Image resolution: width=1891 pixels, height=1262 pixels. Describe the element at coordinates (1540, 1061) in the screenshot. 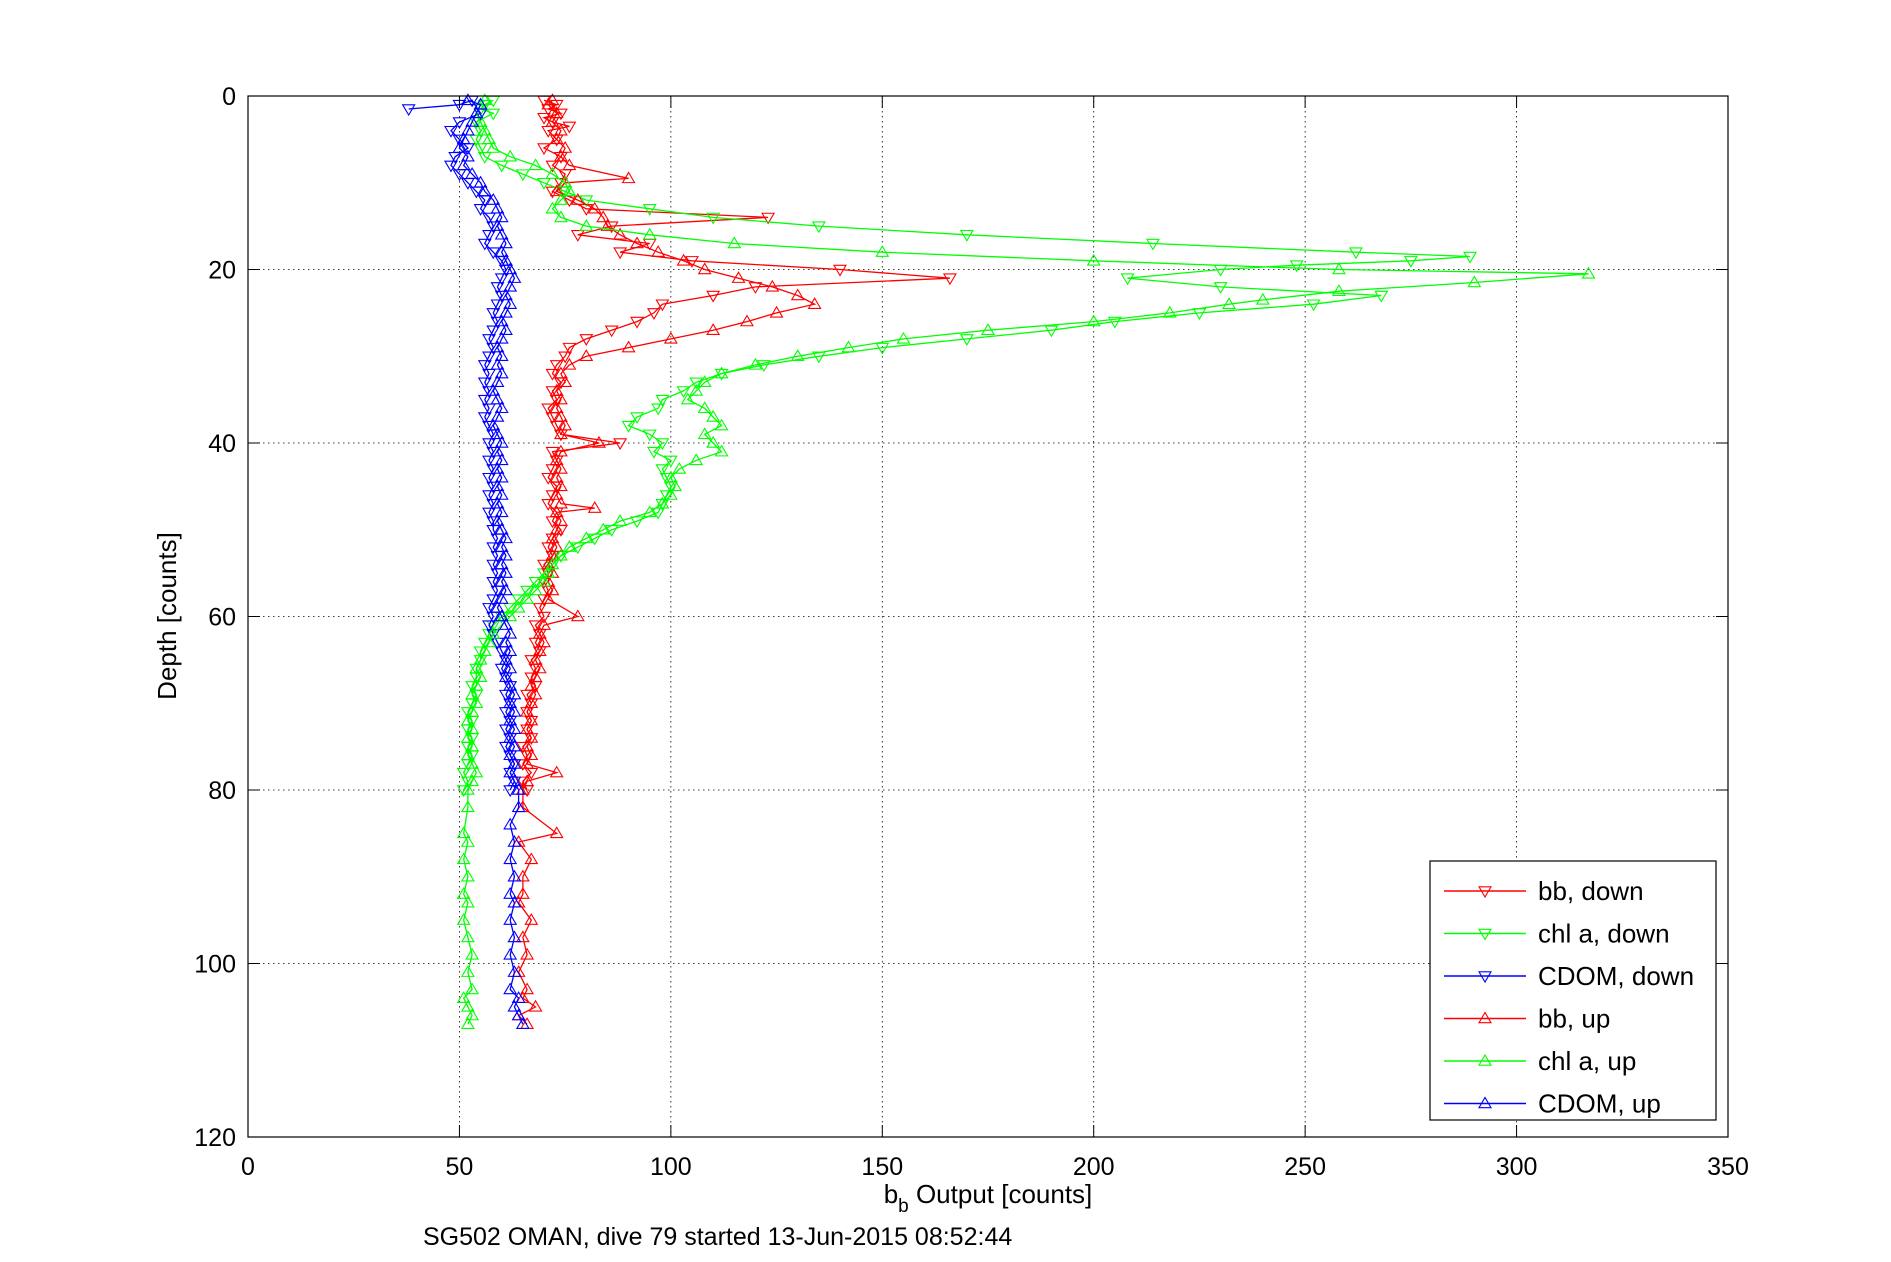

I see `legend-entry: chl a, up` at that location.